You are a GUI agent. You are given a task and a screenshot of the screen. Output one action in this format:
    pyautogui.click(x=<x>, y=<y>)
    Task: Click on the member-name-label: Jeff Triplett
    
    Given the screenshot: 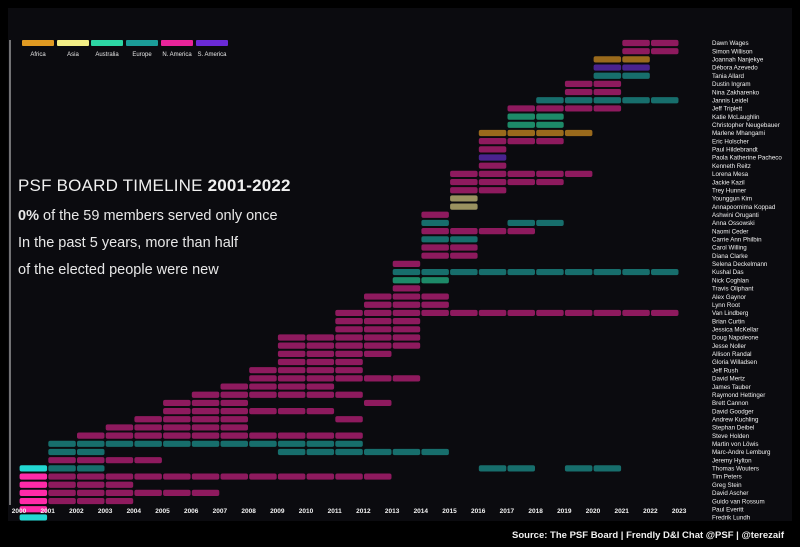 What is the action you would take?
    pyautogui.click(x=727, y=109)
    